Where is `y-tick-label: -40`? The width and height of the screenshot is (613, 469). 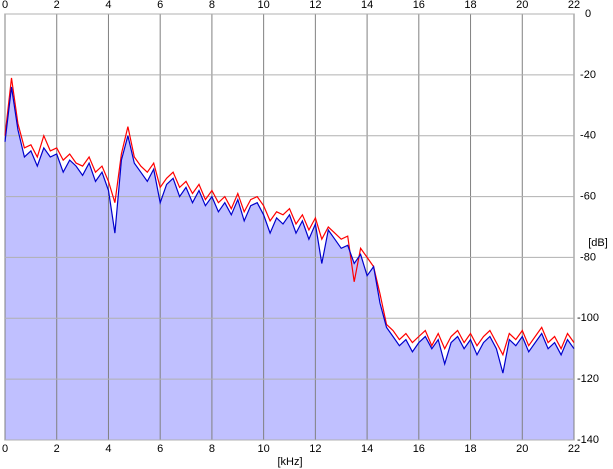
y-tick-label: -40 is located at coordinates (588, 136).